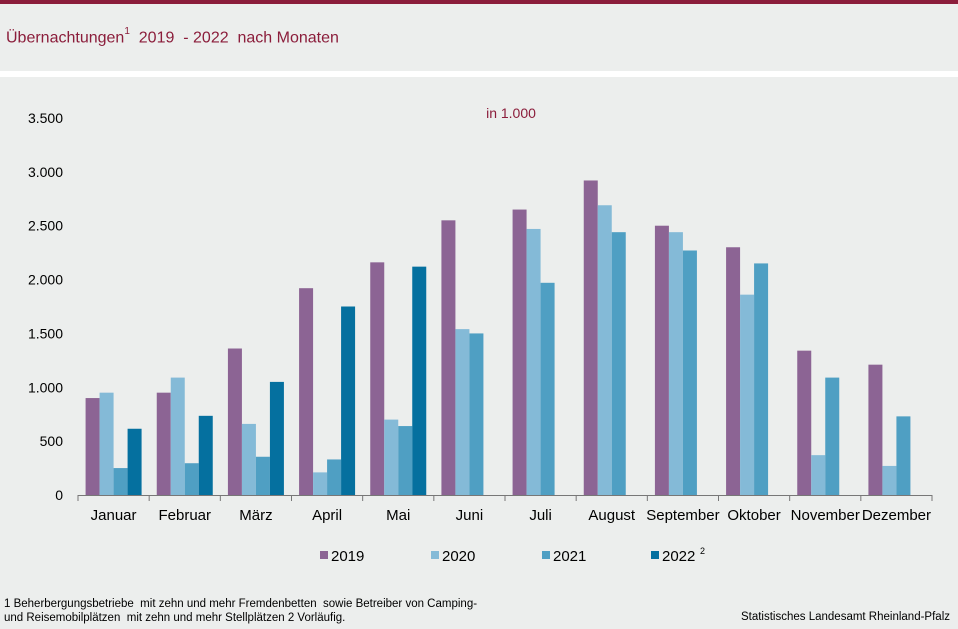  What do you see at coordinates (458, 556) in the screenshot?
I see `legend-label-2020: 2020` at bounding box center [458, 556].